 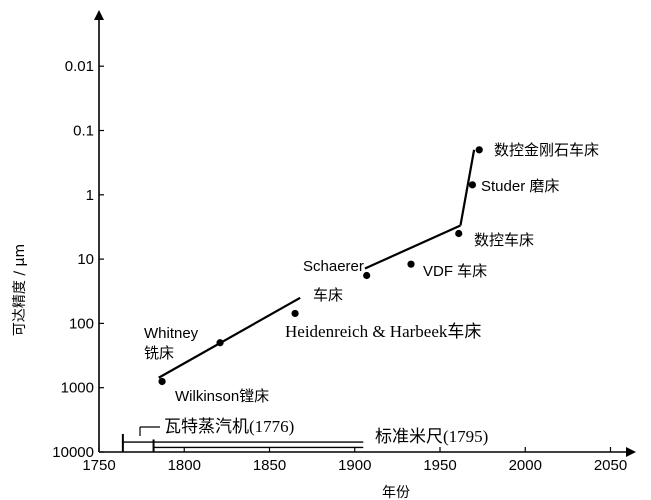 What do you see at coordinates (229, 426) in the screenshot?
I see `annotation-watt: 瓦特蒸汽机(1776)` at bounding box center [229, 426].